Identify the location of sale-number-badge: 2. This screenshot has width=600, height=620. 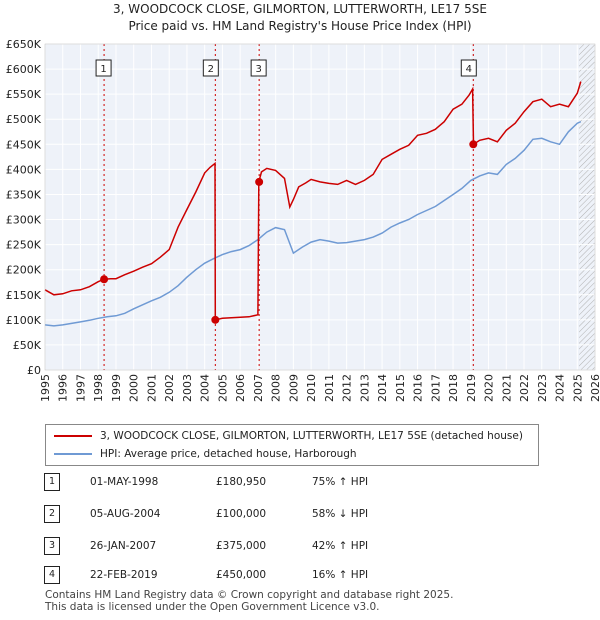
(52, 514).